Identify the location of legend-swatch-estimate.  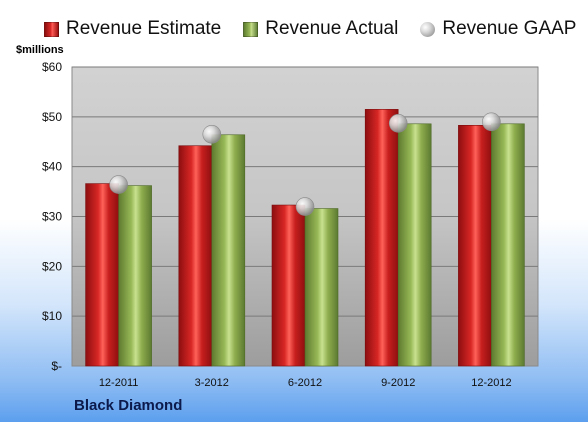
(51, 29).